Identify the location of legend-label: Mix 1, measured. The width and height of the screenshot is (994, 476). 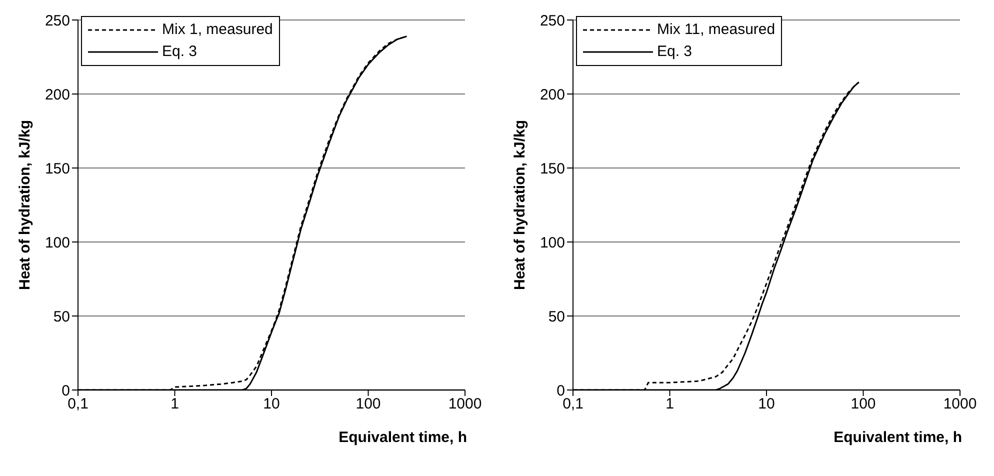
(217, 30).